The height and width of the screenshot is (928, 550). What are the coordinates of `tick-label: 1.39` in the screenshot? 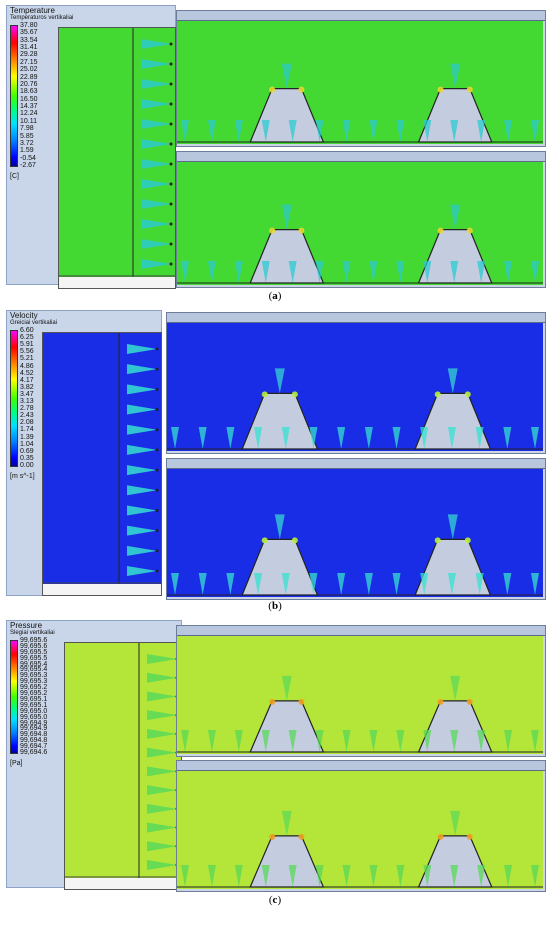 It's located at (27, 437).